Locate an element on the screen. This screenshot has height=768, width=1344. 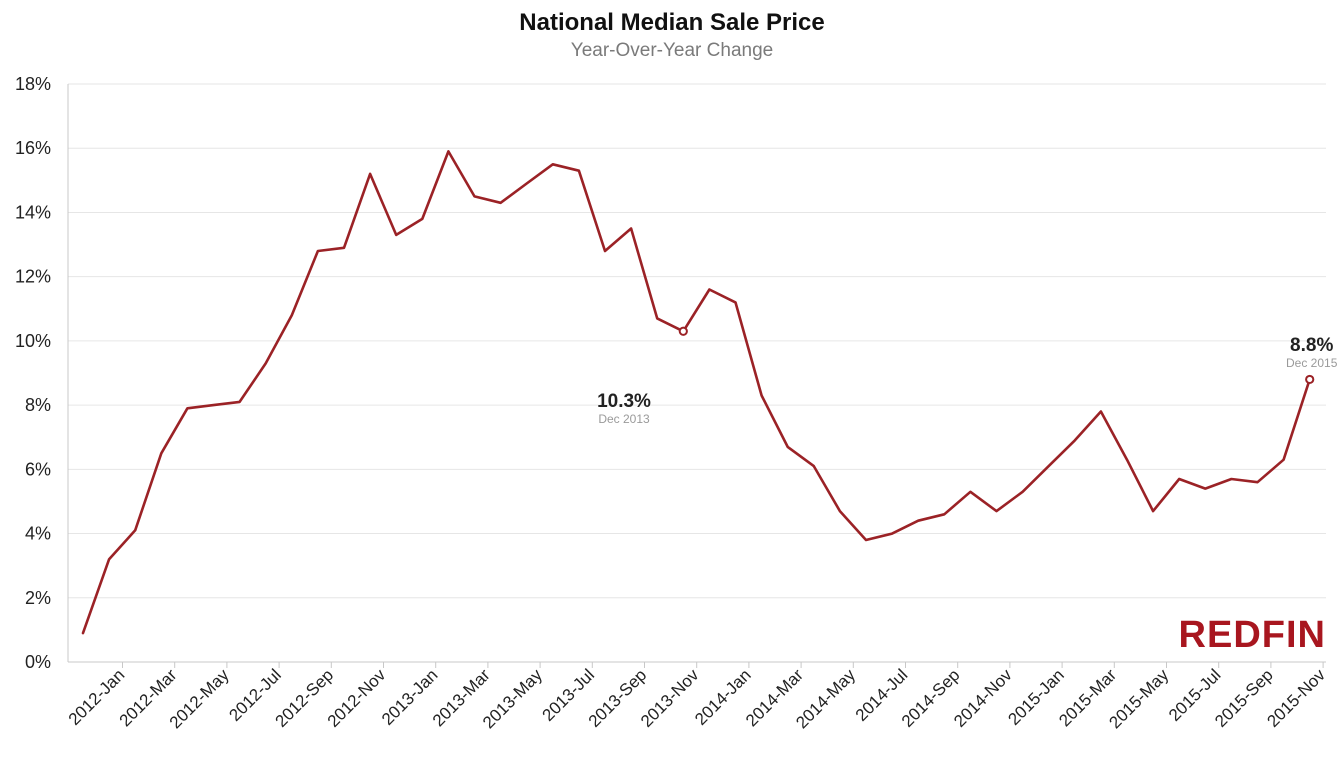
x-tick-label: 2014-Nov is located at coordinates (983, 698).